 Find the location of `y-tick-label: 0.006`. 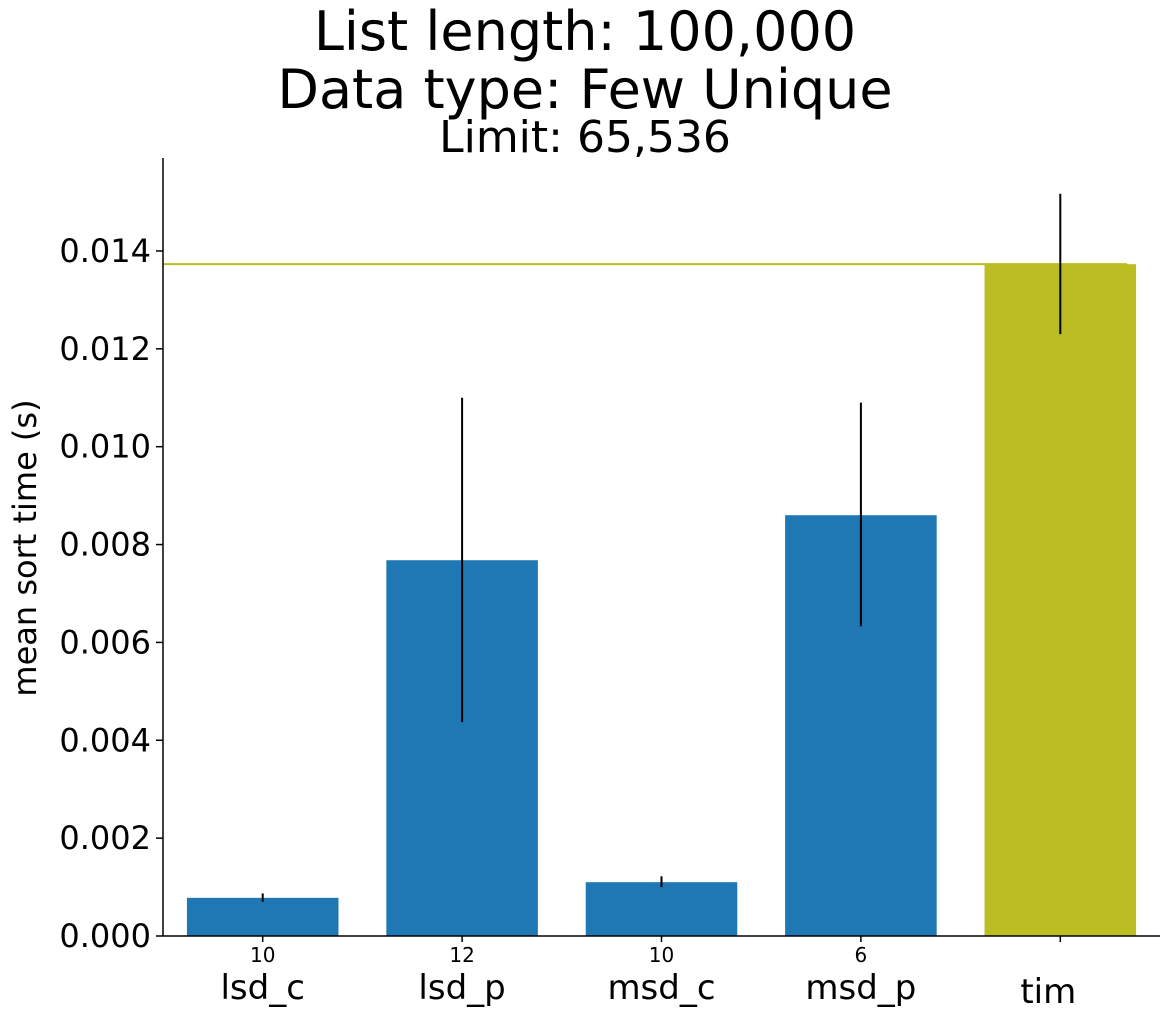

y-tick-label: 0.006 is located at coordinates (105, 642).